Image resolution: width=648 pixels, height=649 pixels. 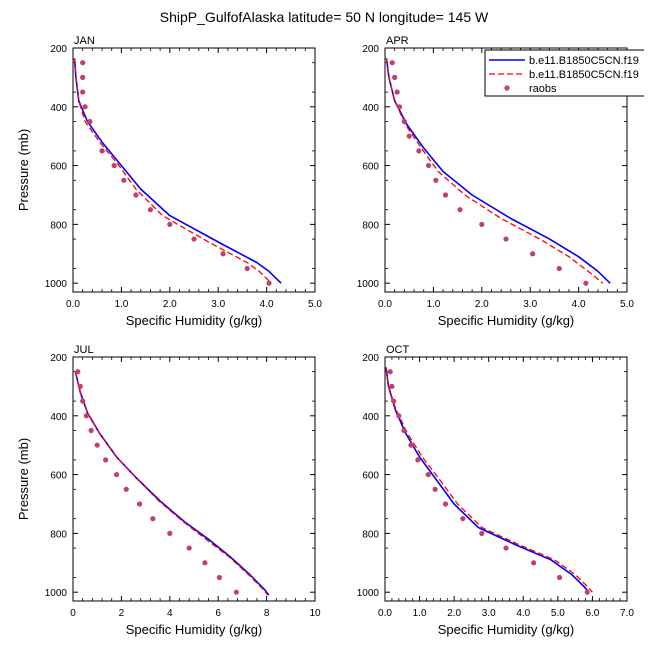 I want to click on x-tick-label: 0, so click(x=73, y=613).